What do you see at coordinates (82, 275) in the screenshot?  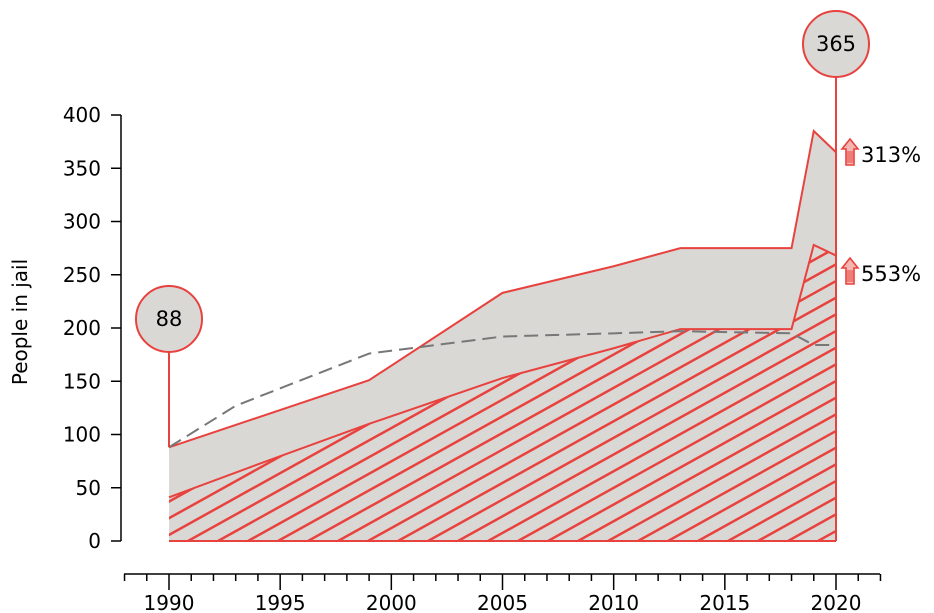 I see `y-tick-label: 250` at bounding box center [82, 275].